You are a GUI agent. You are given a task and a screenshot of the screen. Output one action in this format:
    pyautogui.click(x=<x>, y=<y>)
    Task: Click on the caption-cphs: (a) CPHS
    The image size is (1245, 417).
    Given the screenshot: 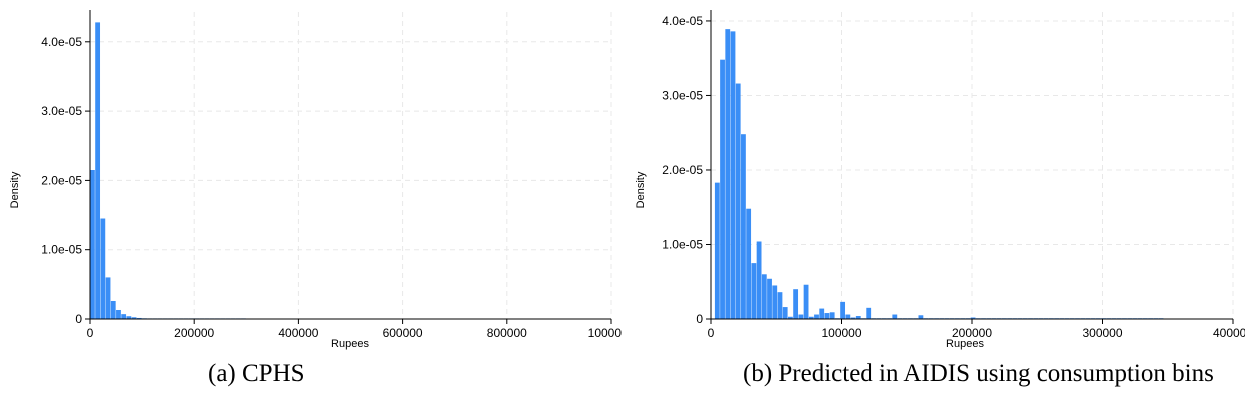 What is the action you would take?
    pyautogui.click(x=256, y=373)
    